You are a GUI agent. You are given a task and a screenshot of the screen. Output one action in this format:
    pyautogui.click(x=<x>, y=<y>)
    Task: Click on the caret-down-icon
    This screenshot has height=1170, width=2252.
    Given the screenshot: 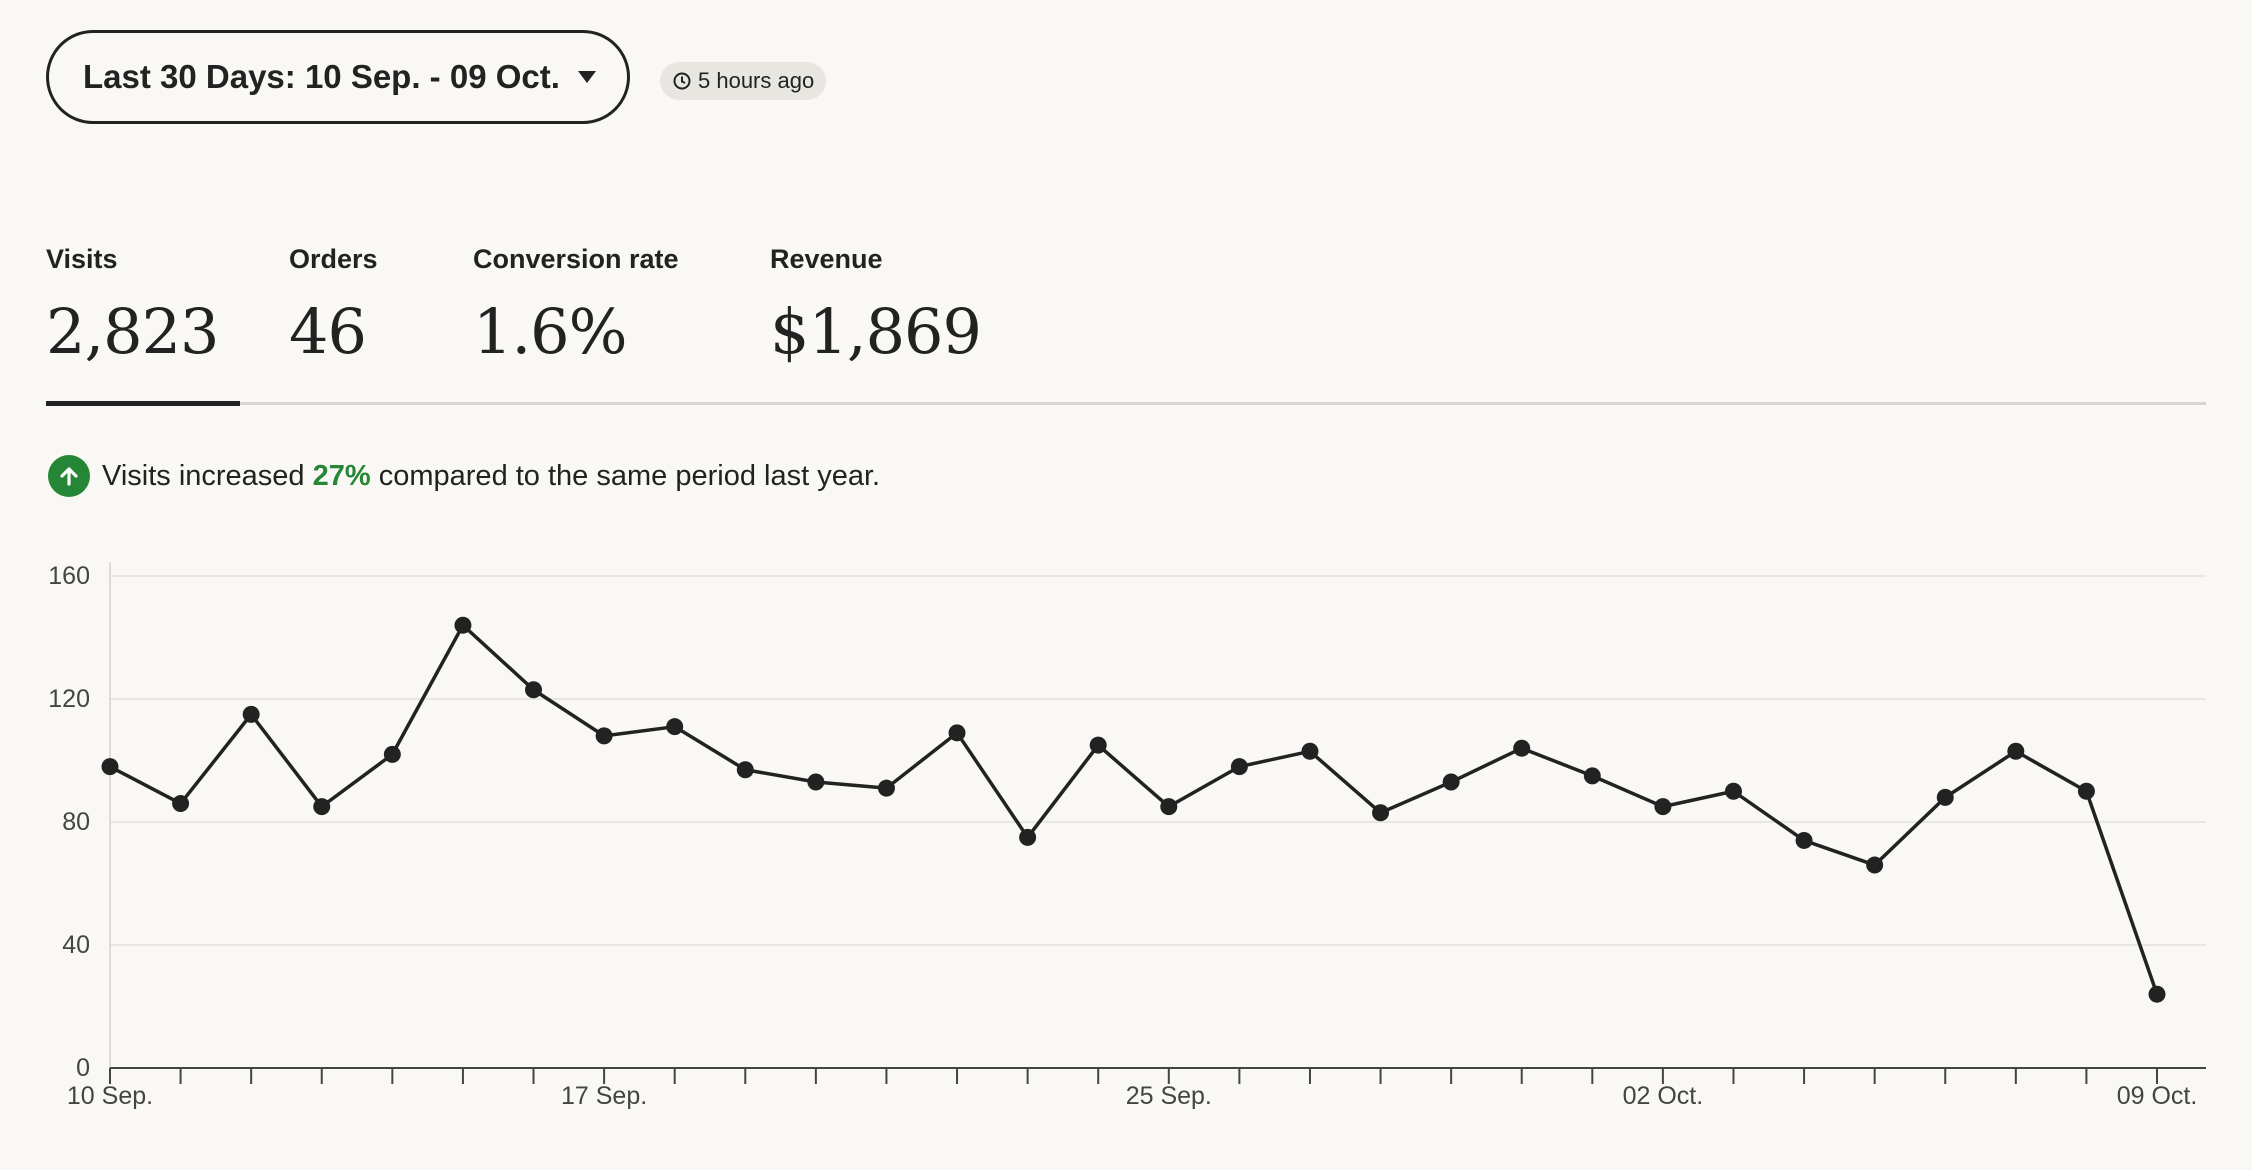 What is the action you would take?
    pyautogui.click(x=586, y=77)
    